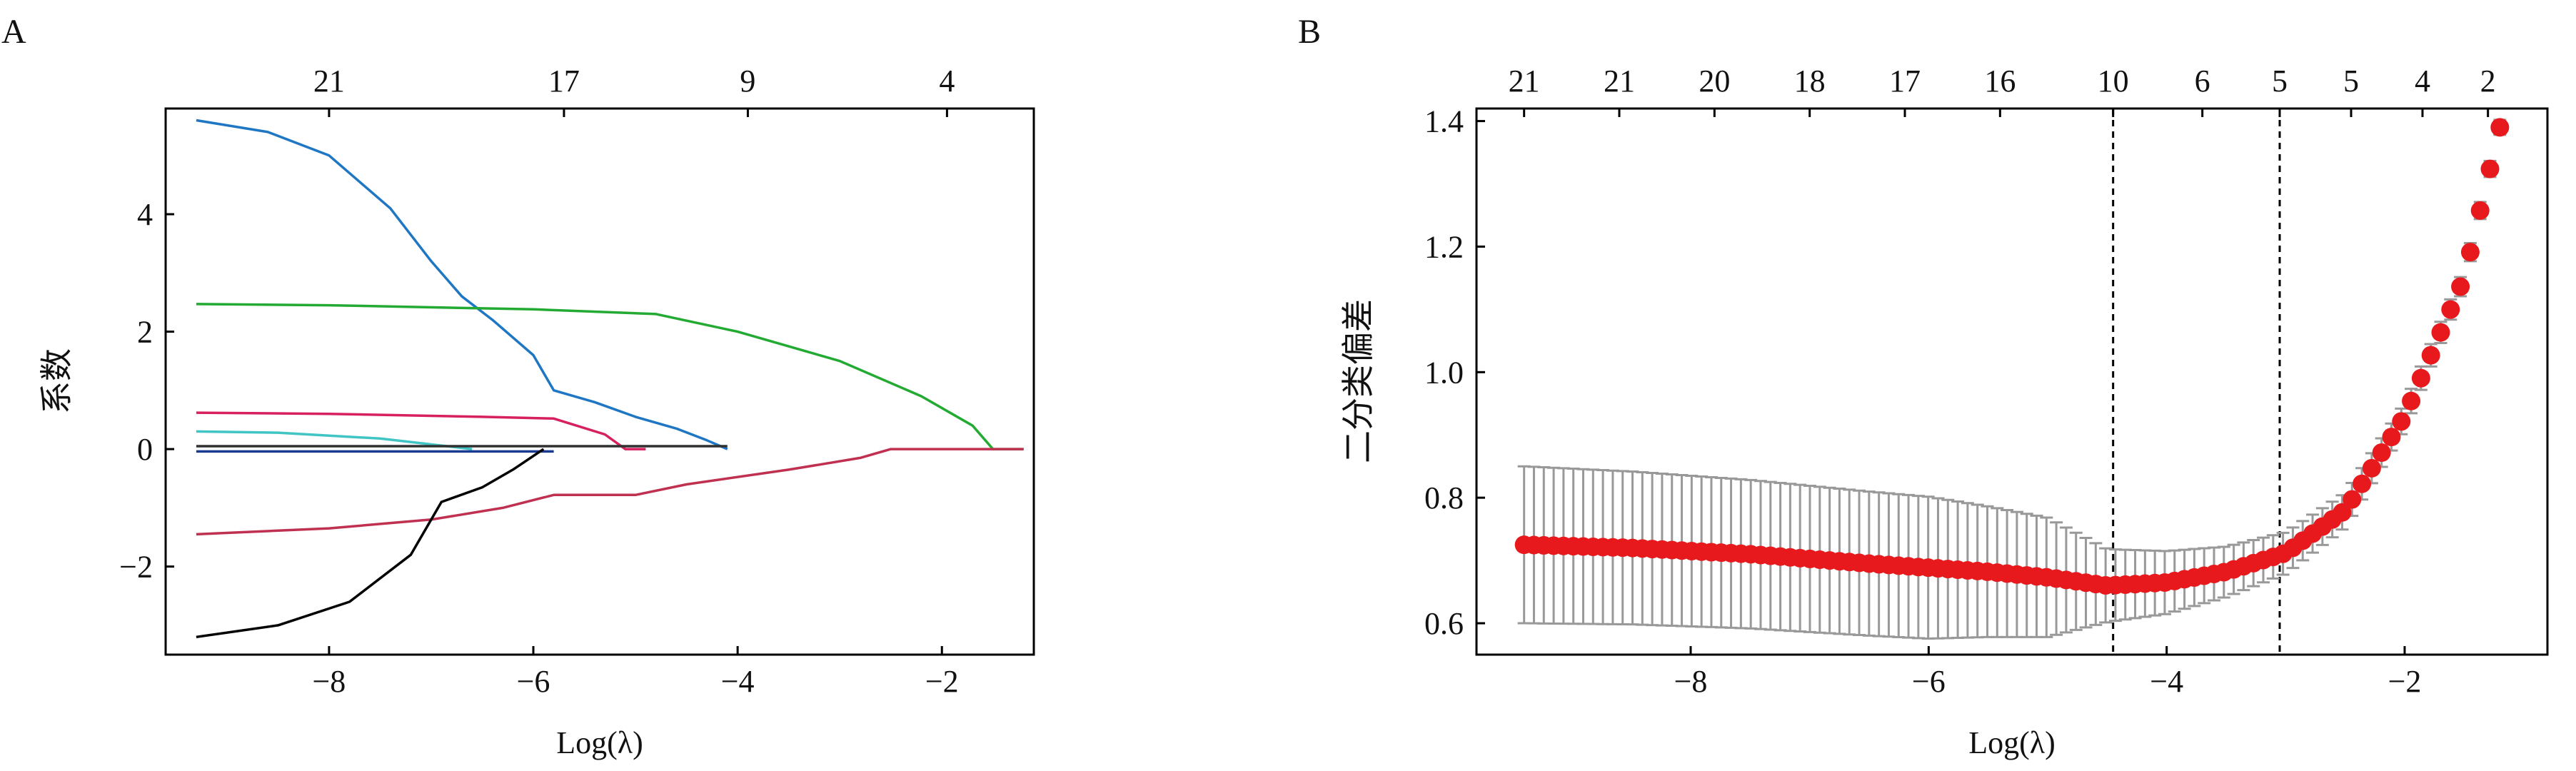 The width and height of the screenshot is (2576, 771). Describe the element at coordinates (599, 742) in the screenshot. I see `panel-a-x-axis-label: Log(λ)` at that location.